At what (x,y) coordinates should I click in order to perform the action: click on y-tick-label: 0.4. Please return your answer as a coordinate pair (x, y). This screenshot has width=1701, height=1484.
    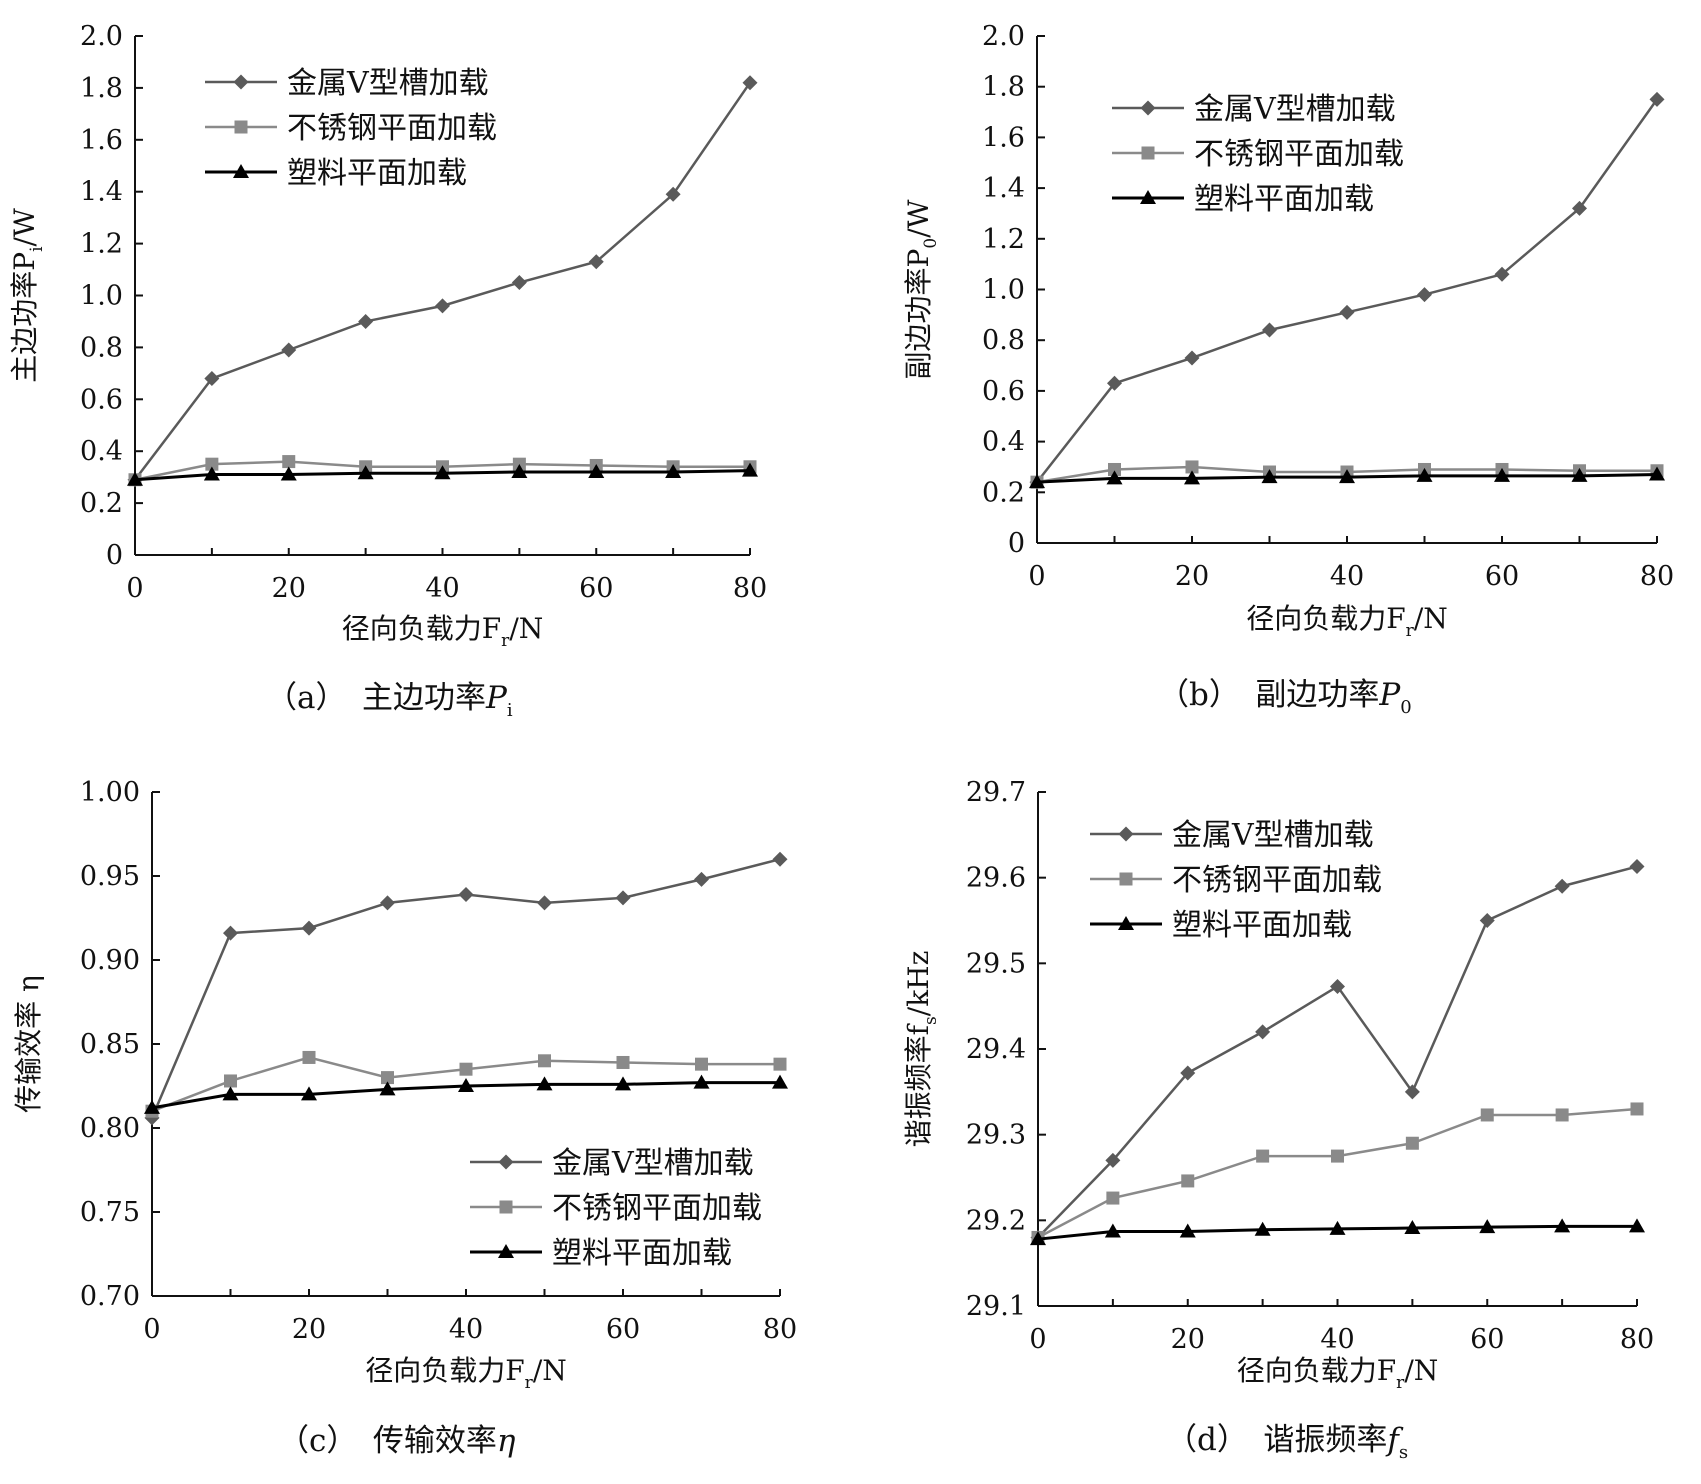
    Looking at the image, I should click on (101, 451).